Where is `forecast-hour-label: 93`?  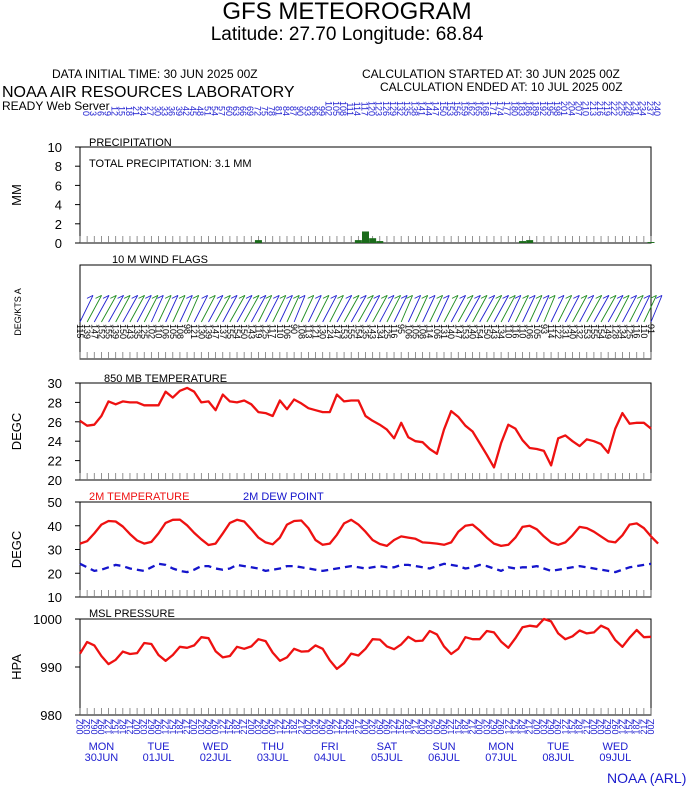 forecast-hour-label: 93 is located at coordinates (307, 111).